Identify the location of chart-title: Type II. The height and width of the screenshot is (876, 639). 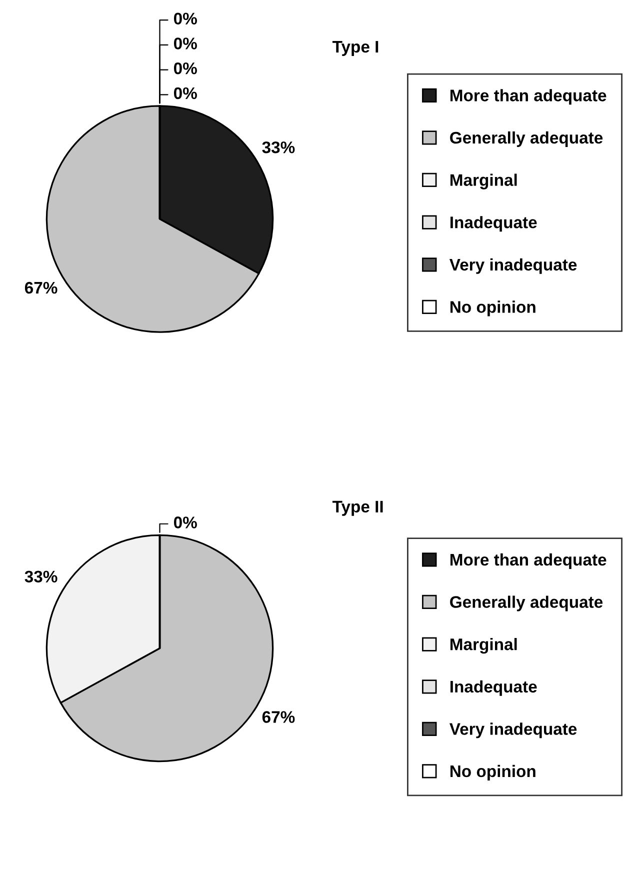
(357, 508).